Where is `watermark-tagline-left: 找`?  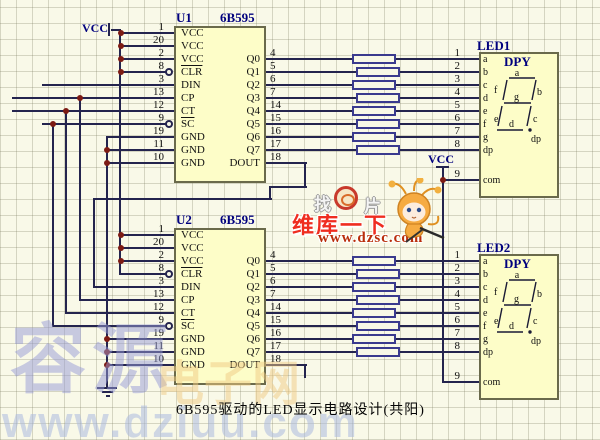 watermark-tagline-left: 找 is located at coordinates (322, 204).